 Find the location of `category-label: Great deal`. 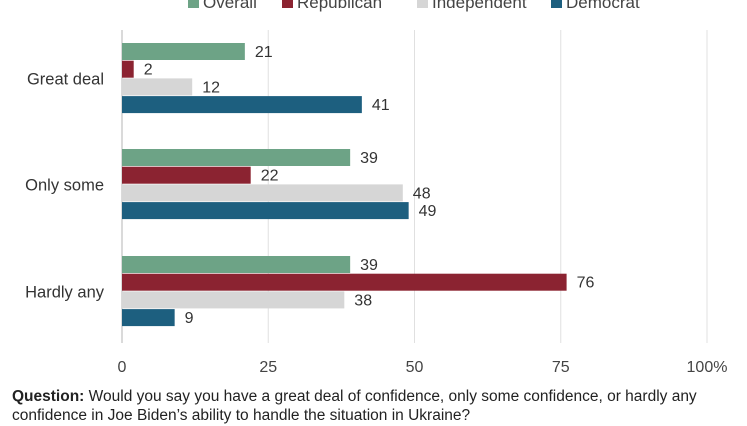

category-label: Great deal is located at coordinates (65, 79).